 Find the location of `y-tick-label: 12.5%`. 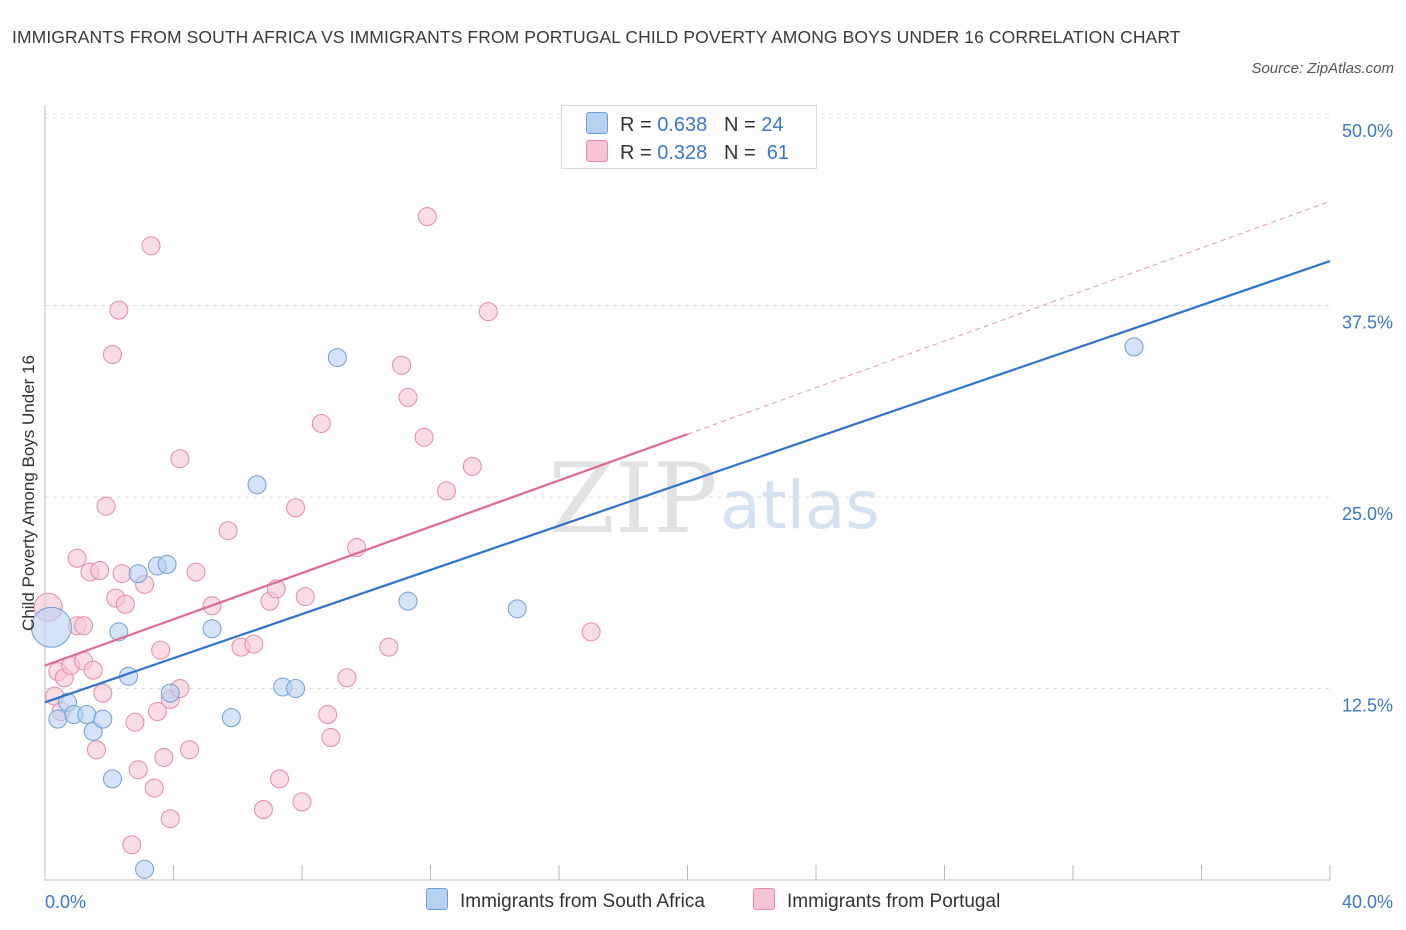

y-tick-label: 12.5% is located at coordinates (1367, 706).